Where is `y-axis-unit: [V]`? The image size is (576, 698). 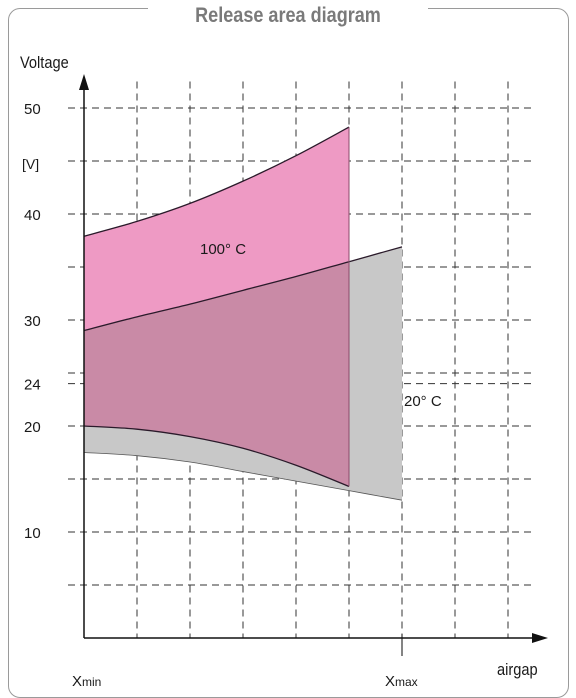 y-axis-unit: [V] is located at coordinates (30, 164).